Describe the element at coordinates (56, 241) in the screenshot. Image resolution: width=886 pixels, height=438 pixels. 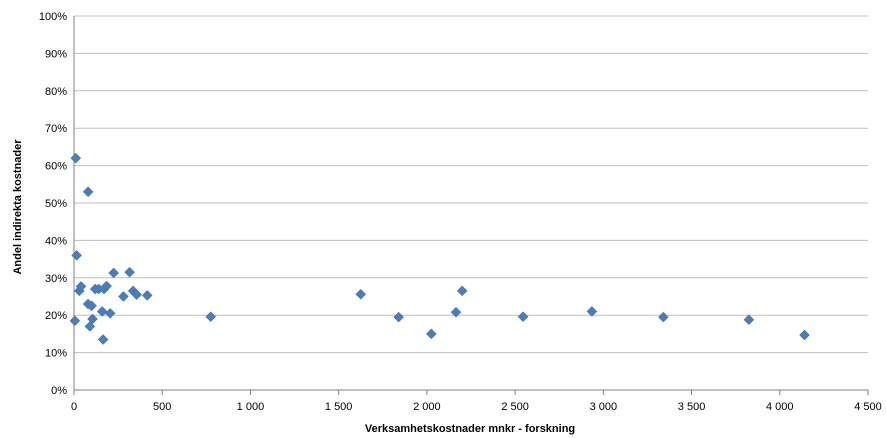
I see `y-tick-label: 40%` at that location.